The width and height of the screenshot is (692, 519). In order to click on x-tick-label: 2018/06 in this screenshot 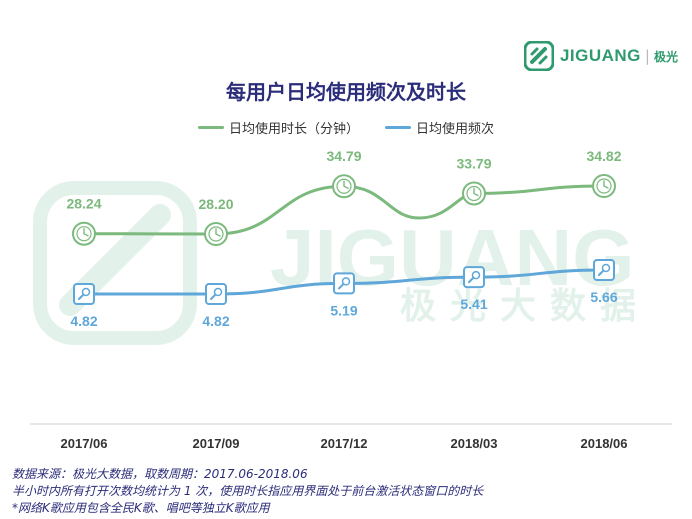, I will do `click(604, 443)`.